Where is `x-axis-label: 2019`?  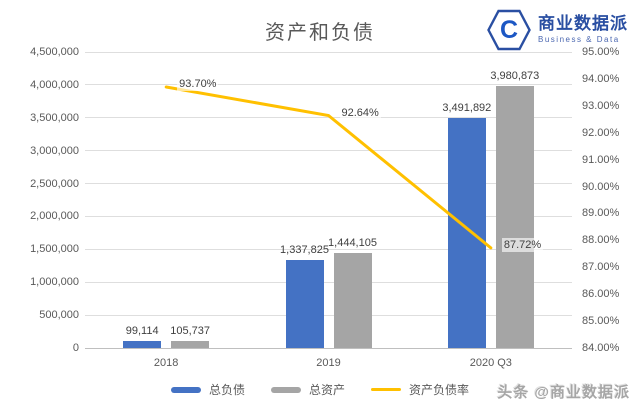 x-axis-label: 2019 is located at coordinates (328, 363).